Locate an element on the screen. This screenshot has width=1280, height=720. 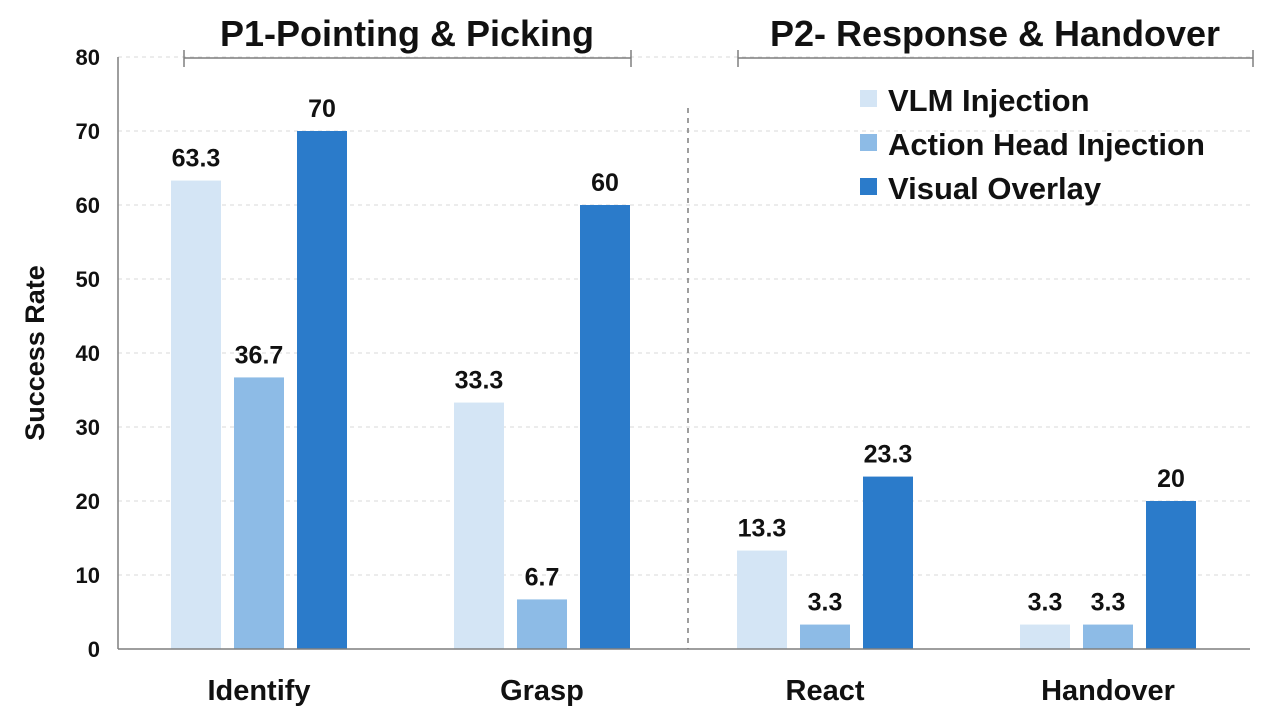
bar-handover-visual-overlay is located at coordinates (1171, 575).